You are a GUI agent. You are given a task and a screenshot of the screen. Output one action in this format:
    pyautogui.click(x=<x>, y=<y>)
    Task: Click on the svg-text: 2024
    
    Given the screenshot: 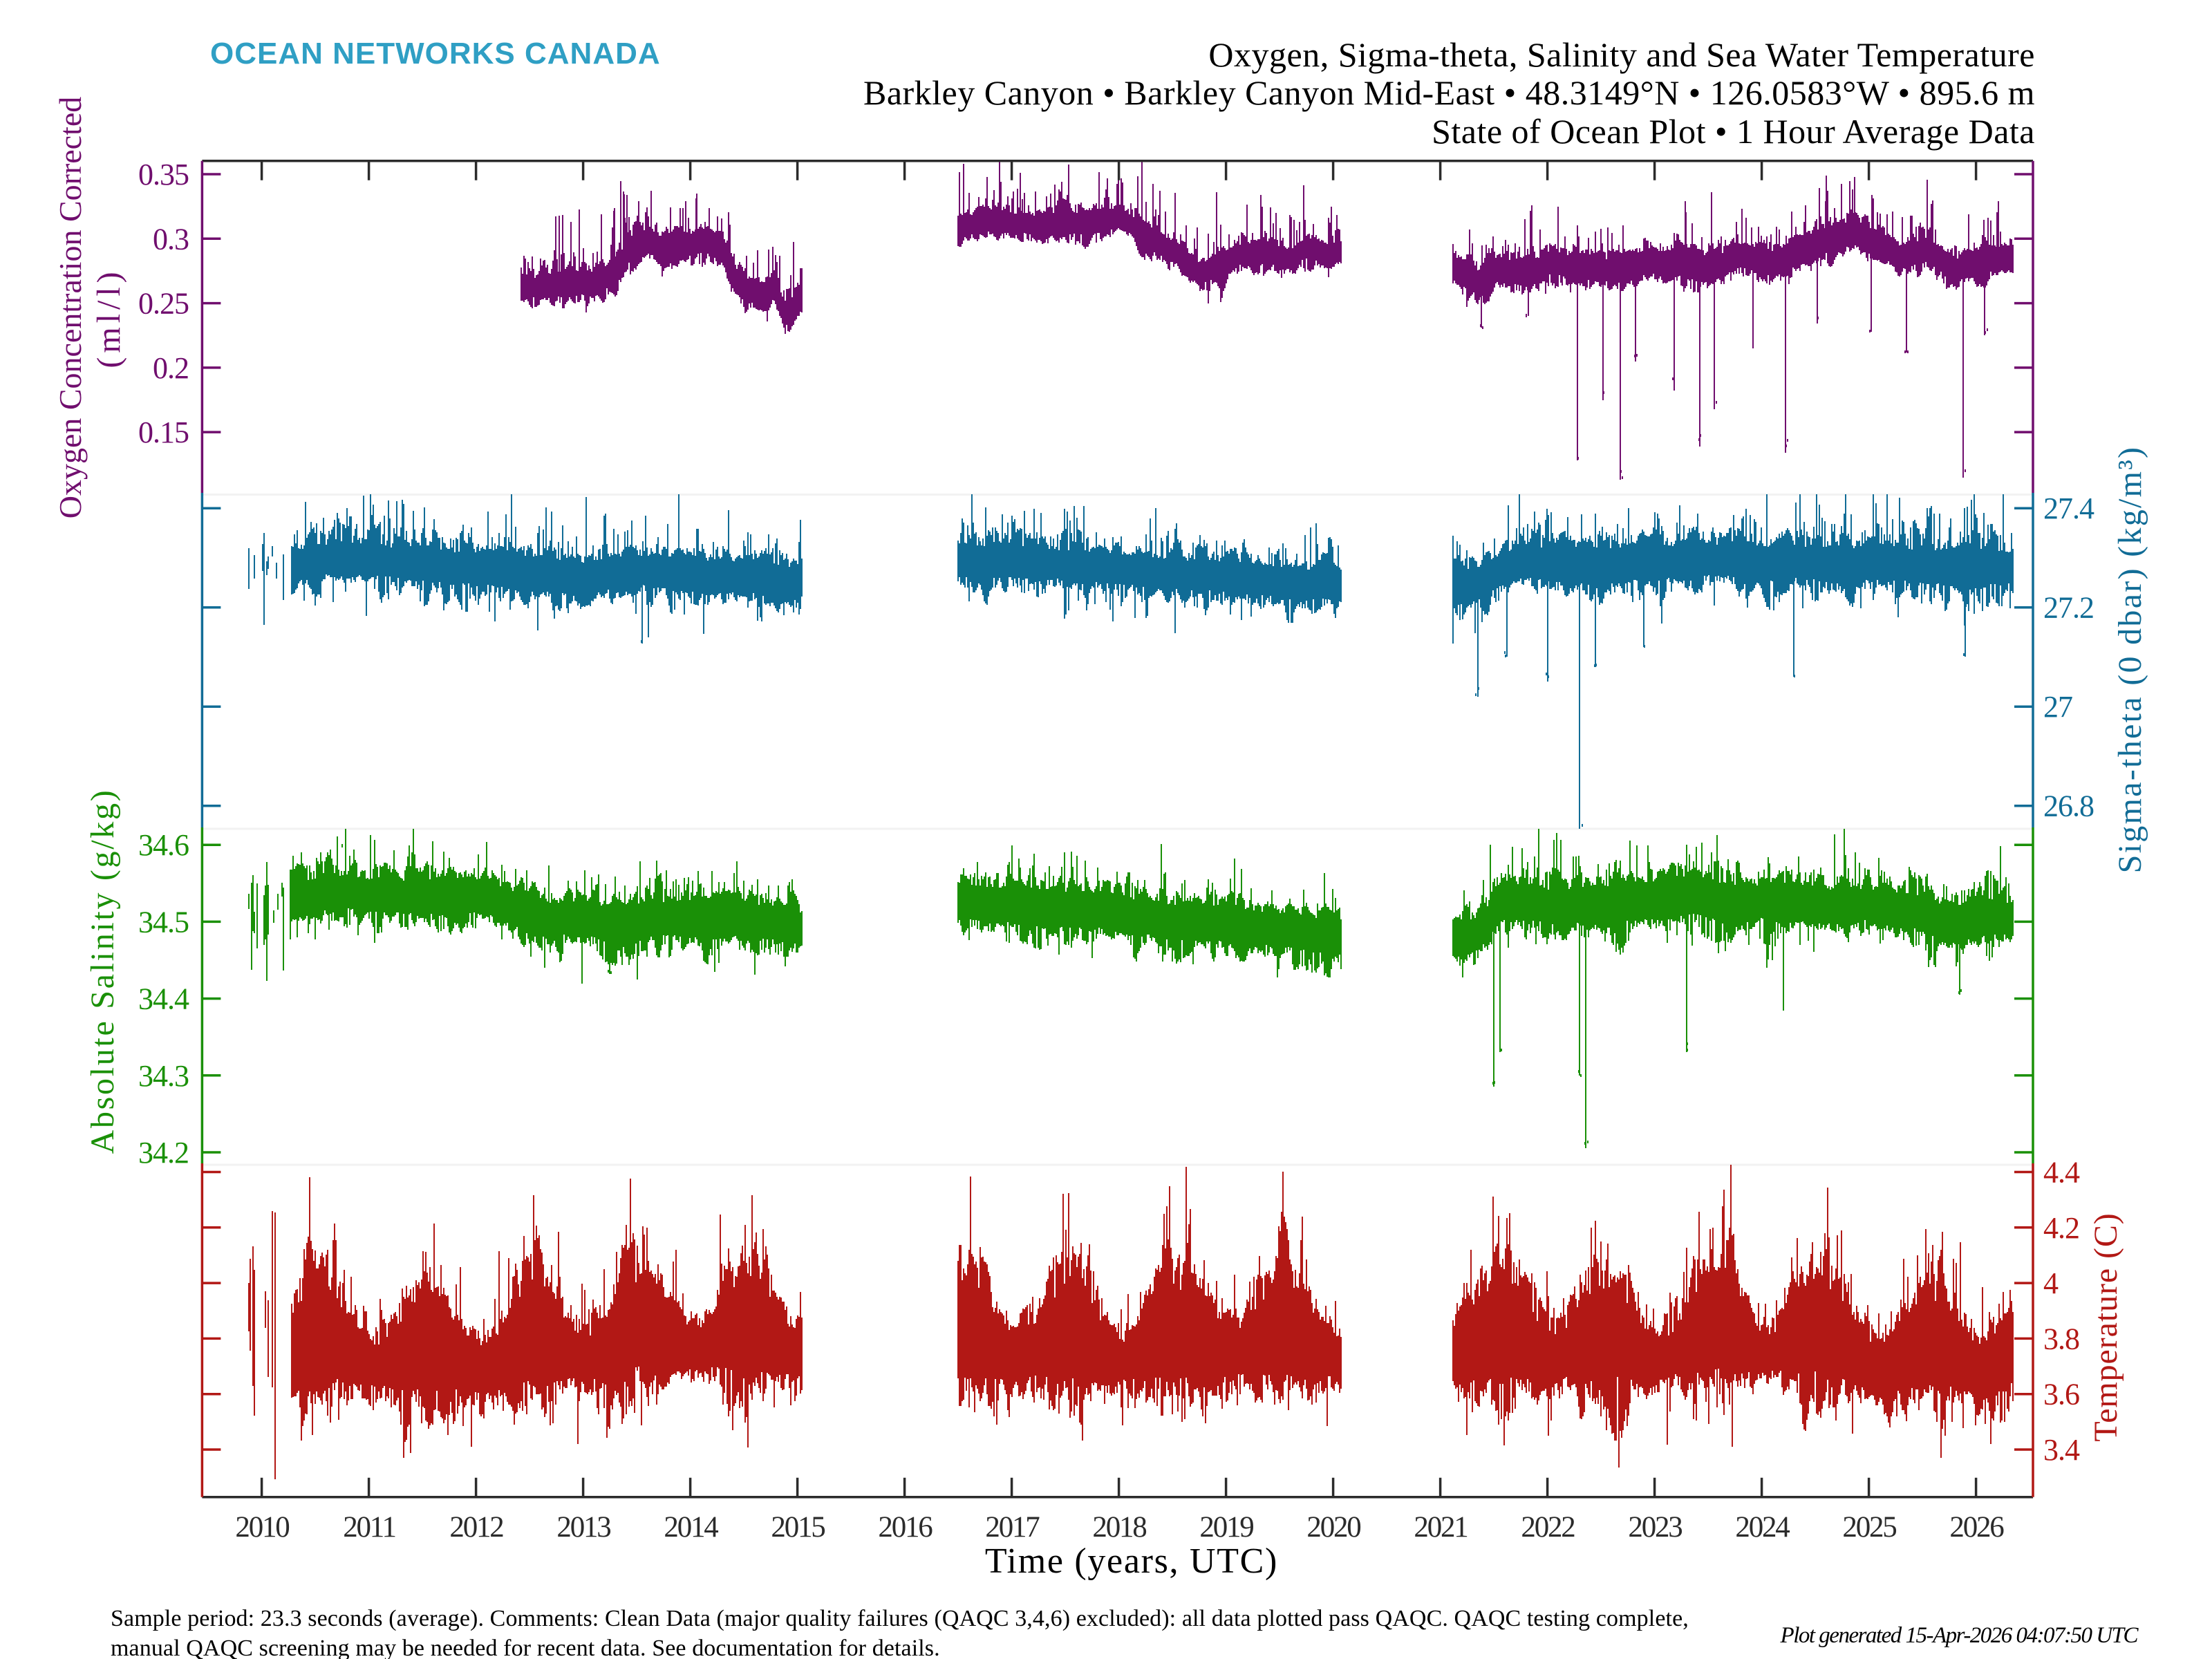 What is the action you would take?
    pyautogui.click(x=1762, y=1527)
    